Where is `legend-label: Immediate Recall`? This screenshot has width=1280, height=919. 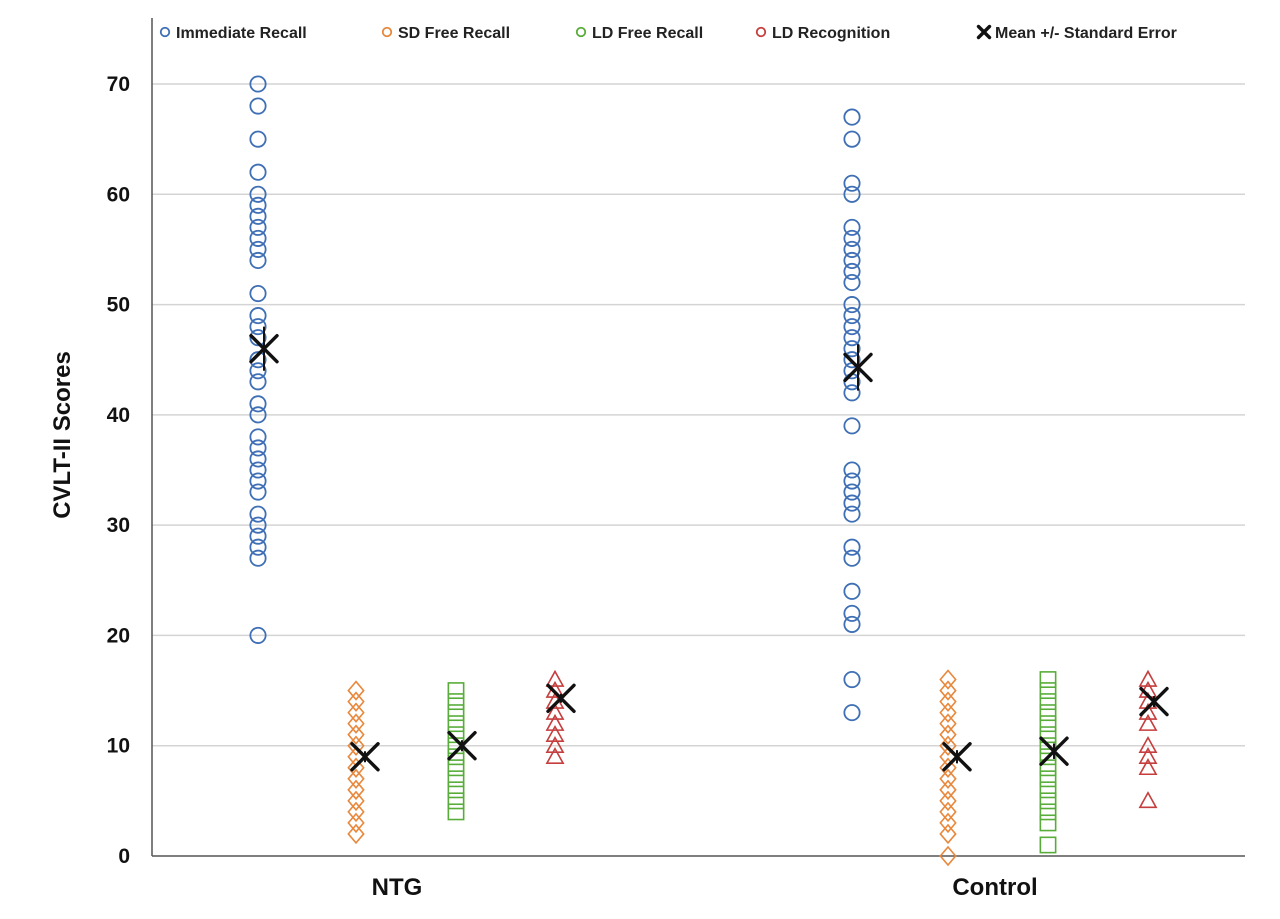 legend-label: Immediate Recall is located at coordinates (241, 33).